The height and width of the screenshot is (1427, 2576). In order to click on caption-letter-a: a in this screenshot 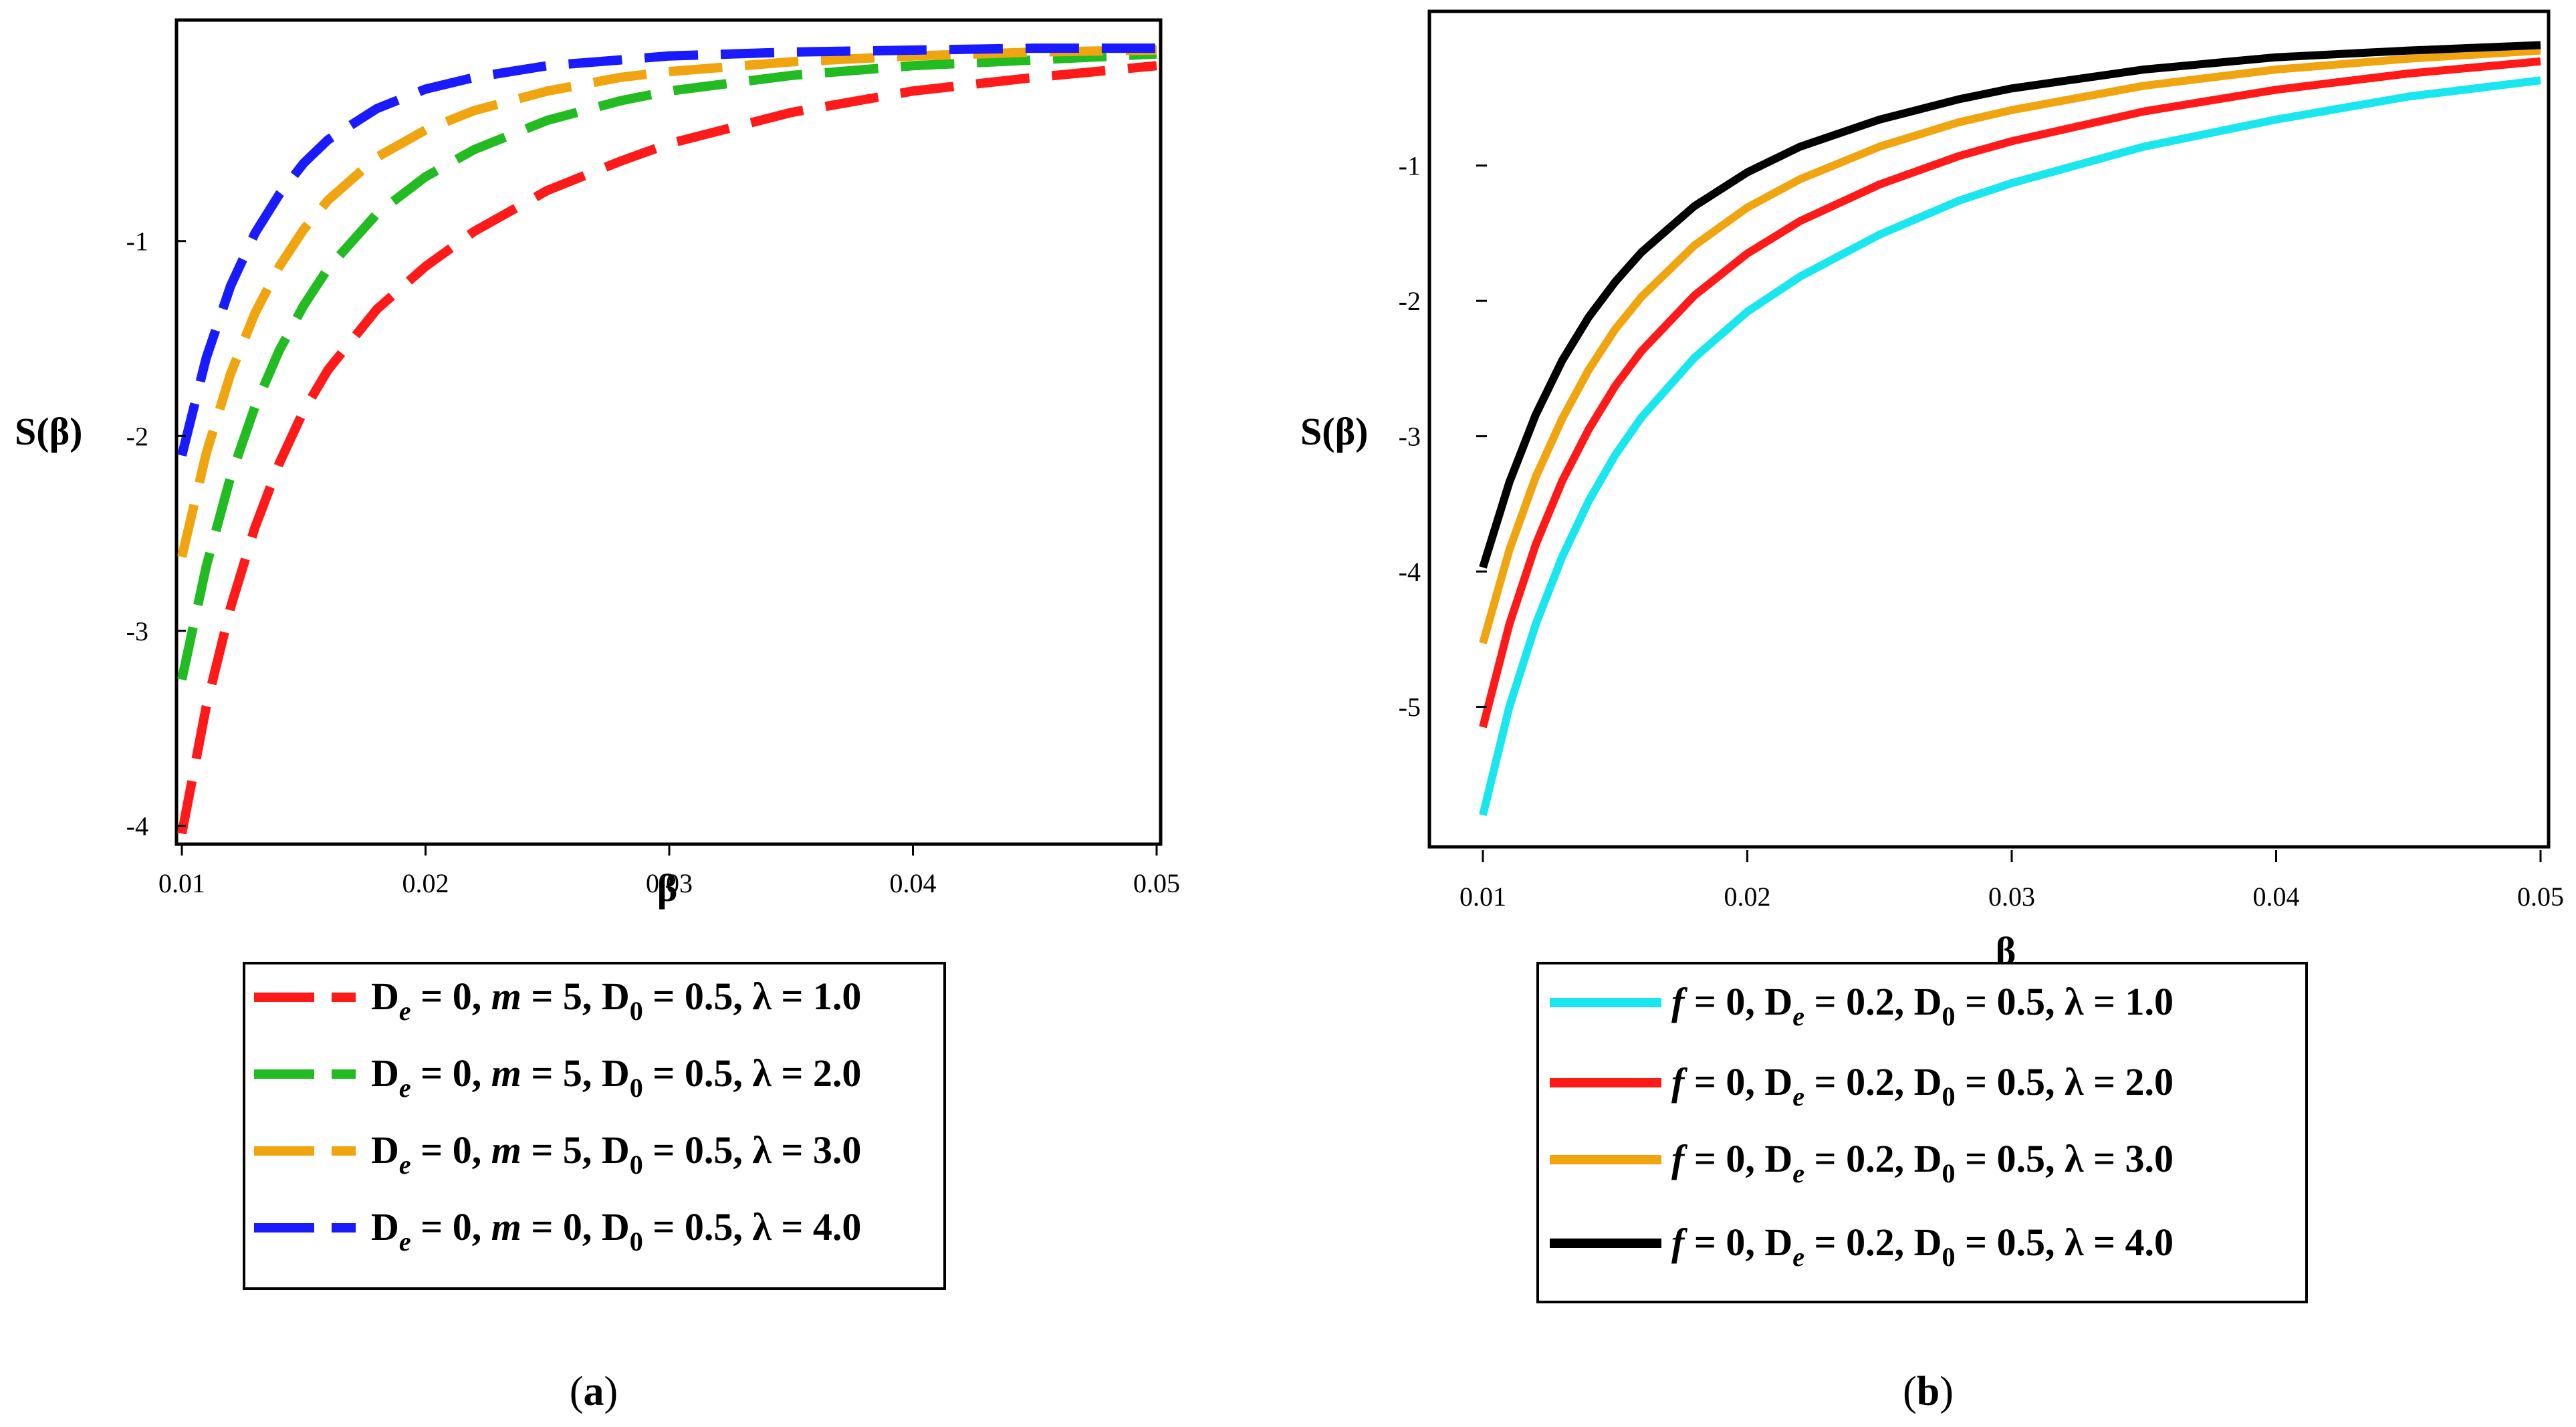, I will do `click(594, 1391)`.